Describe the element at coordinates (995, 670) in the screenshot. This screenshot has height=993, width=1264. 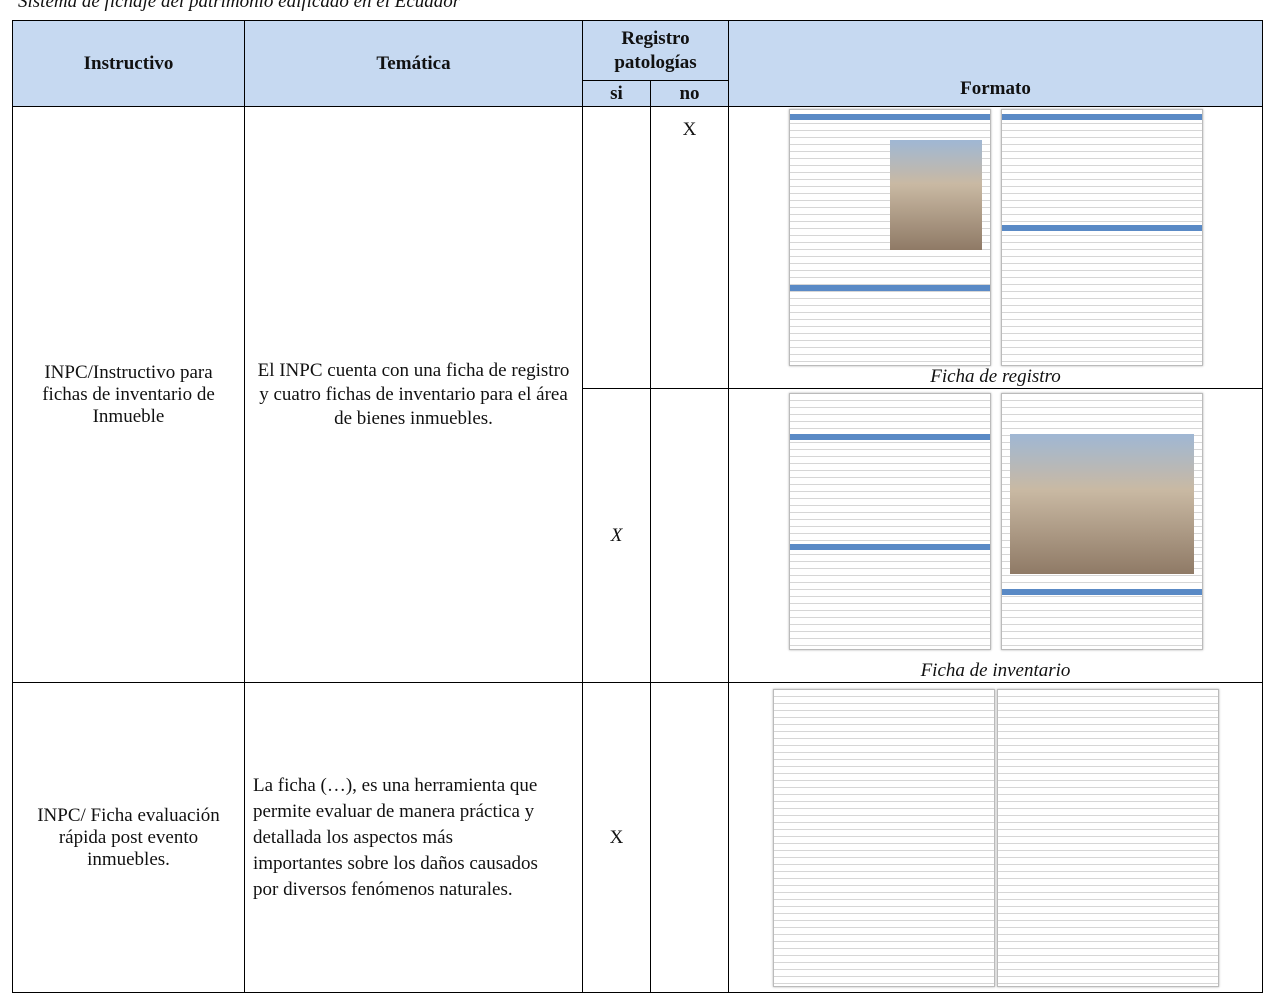
I see `figure-caption: Ficha de inventario` at that location.